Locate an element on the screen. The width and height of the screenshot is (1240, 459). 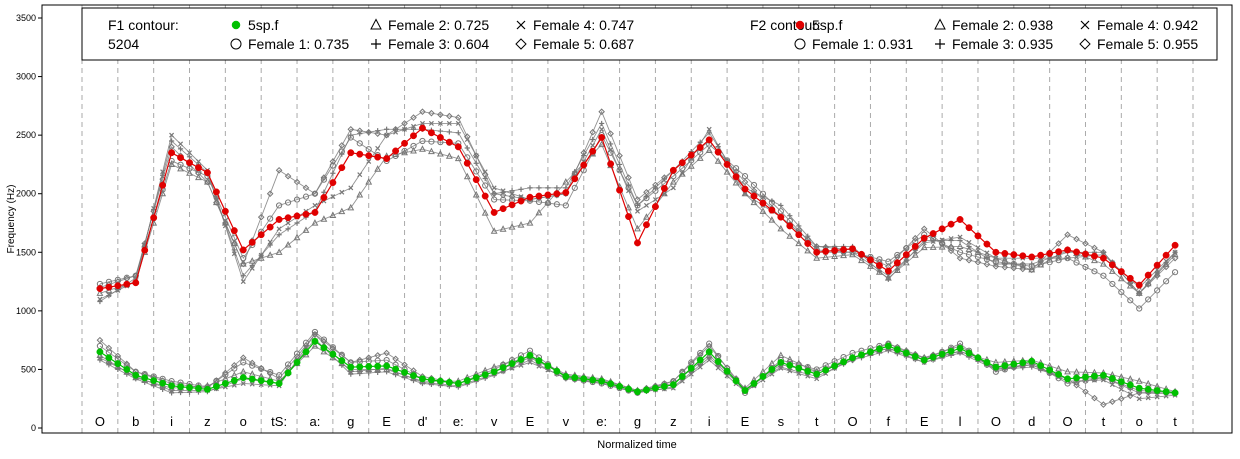
segment-label: d' is located at coordinates (423, 421).